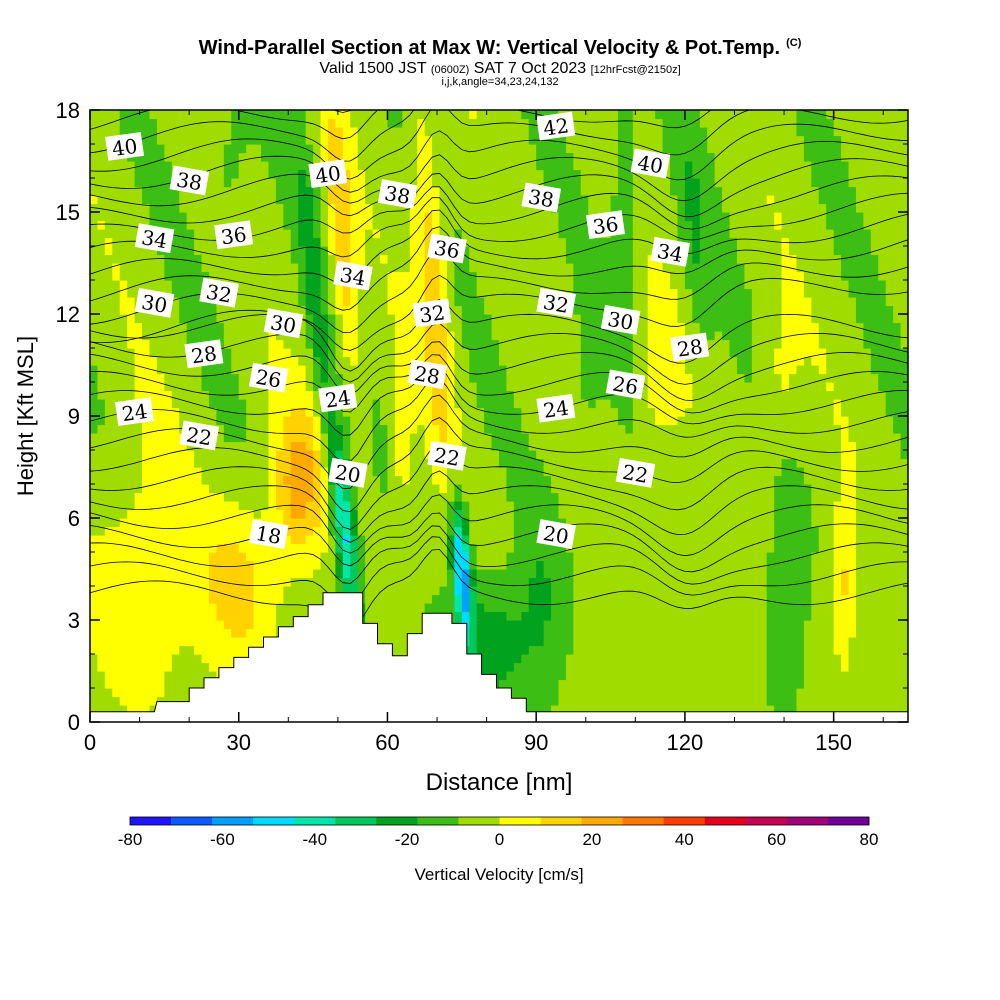  I want to click on section-params: i,j,k,angle=34,23,24,132, so click(500, 82).